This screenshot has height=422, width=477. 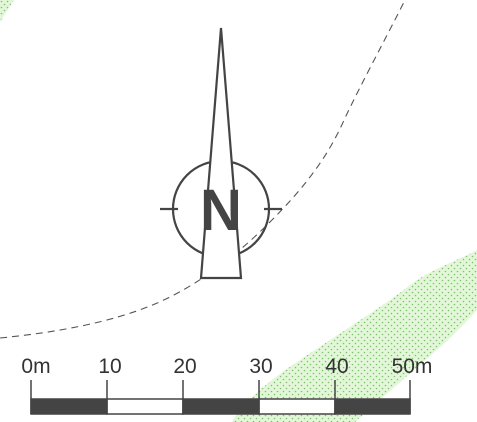 I want to click on north-arrow-icon, so click(x=221, y=153).